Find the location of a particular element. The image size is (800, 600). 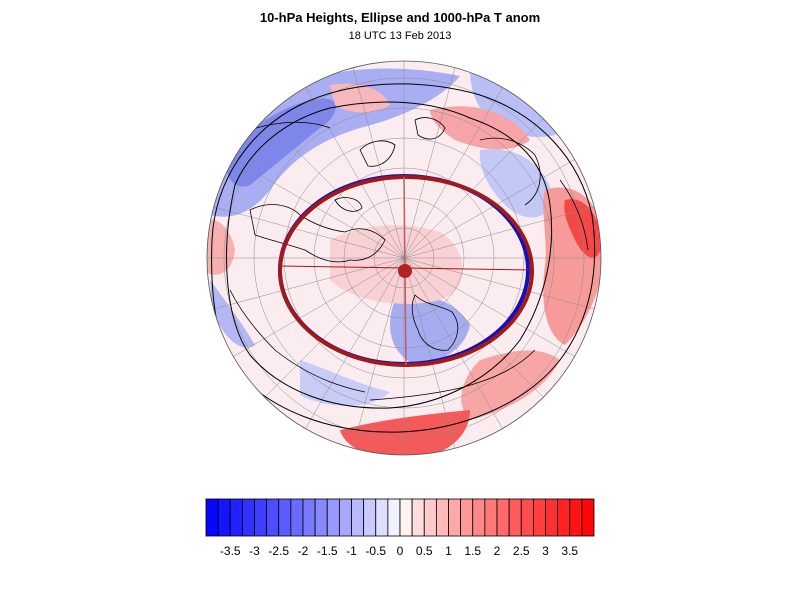

ellipse-center-marker is located at coordinates (405, 271).